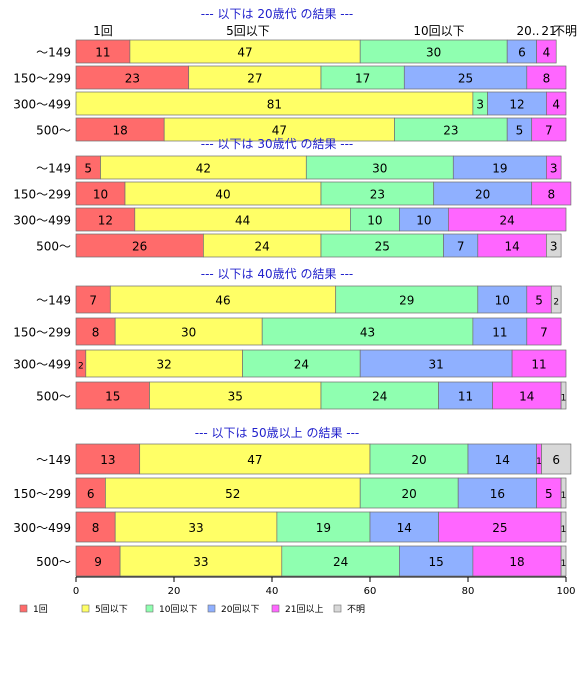 The height and width of the screenshot is (694, 580). Describe the element at coordinates (556, 303) in the screenshot. I see `data-label: 2` at that location.